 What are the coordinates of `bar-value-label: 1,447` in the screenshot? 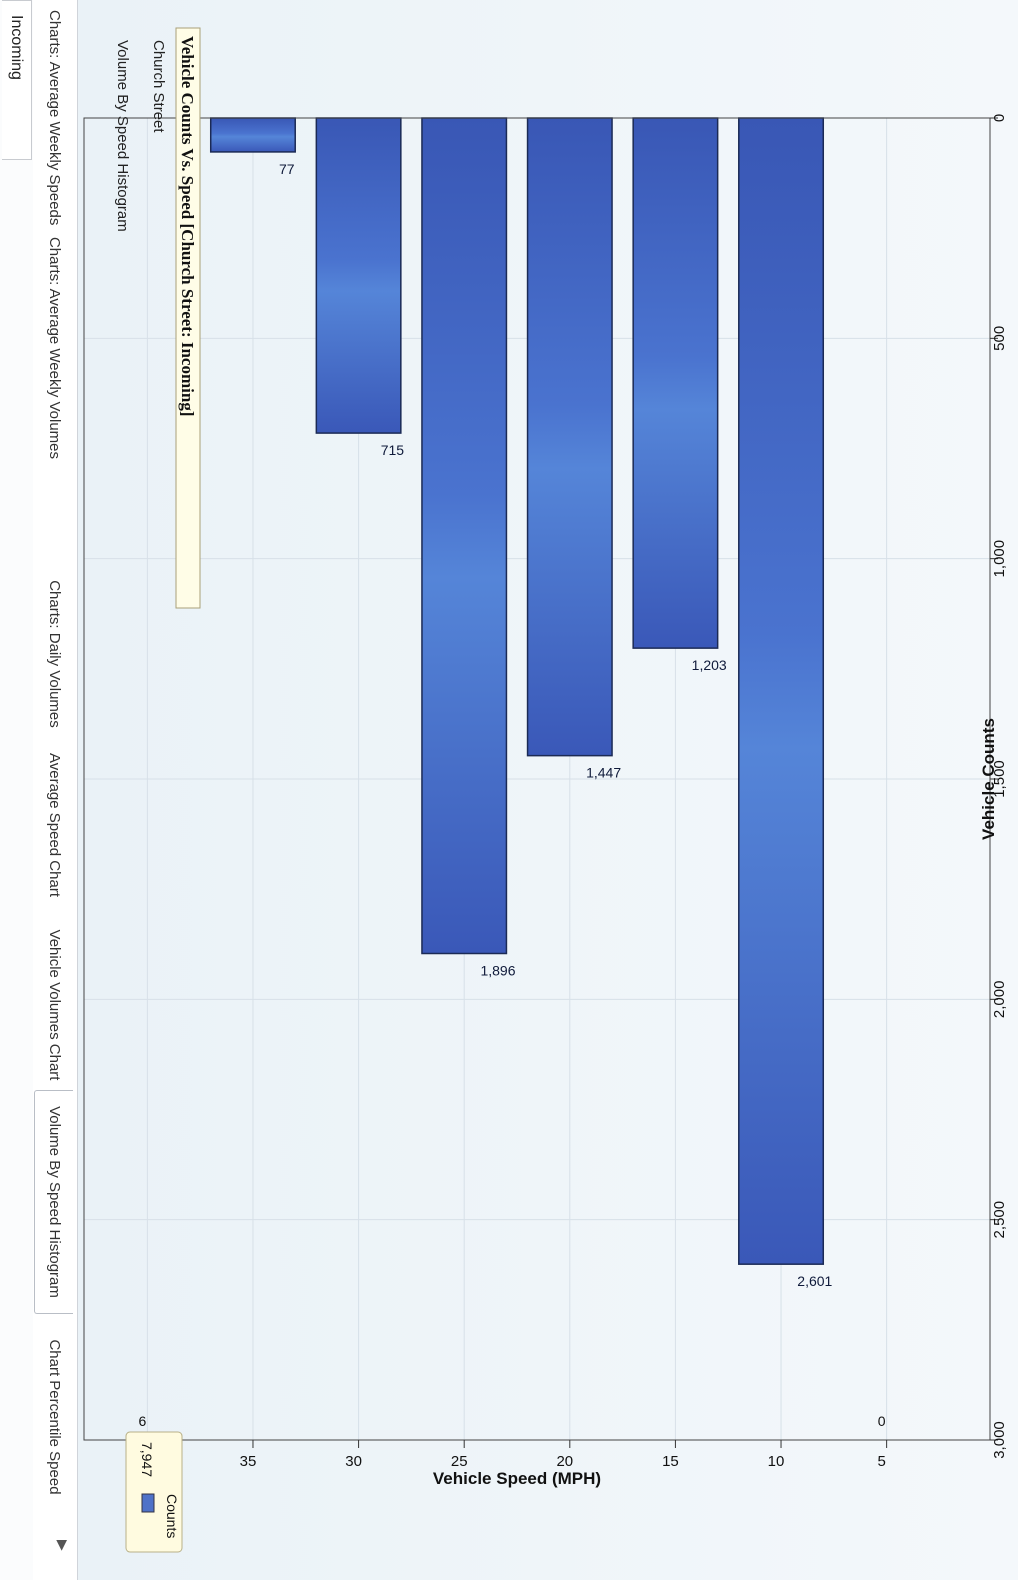 It's located at (603, 773).